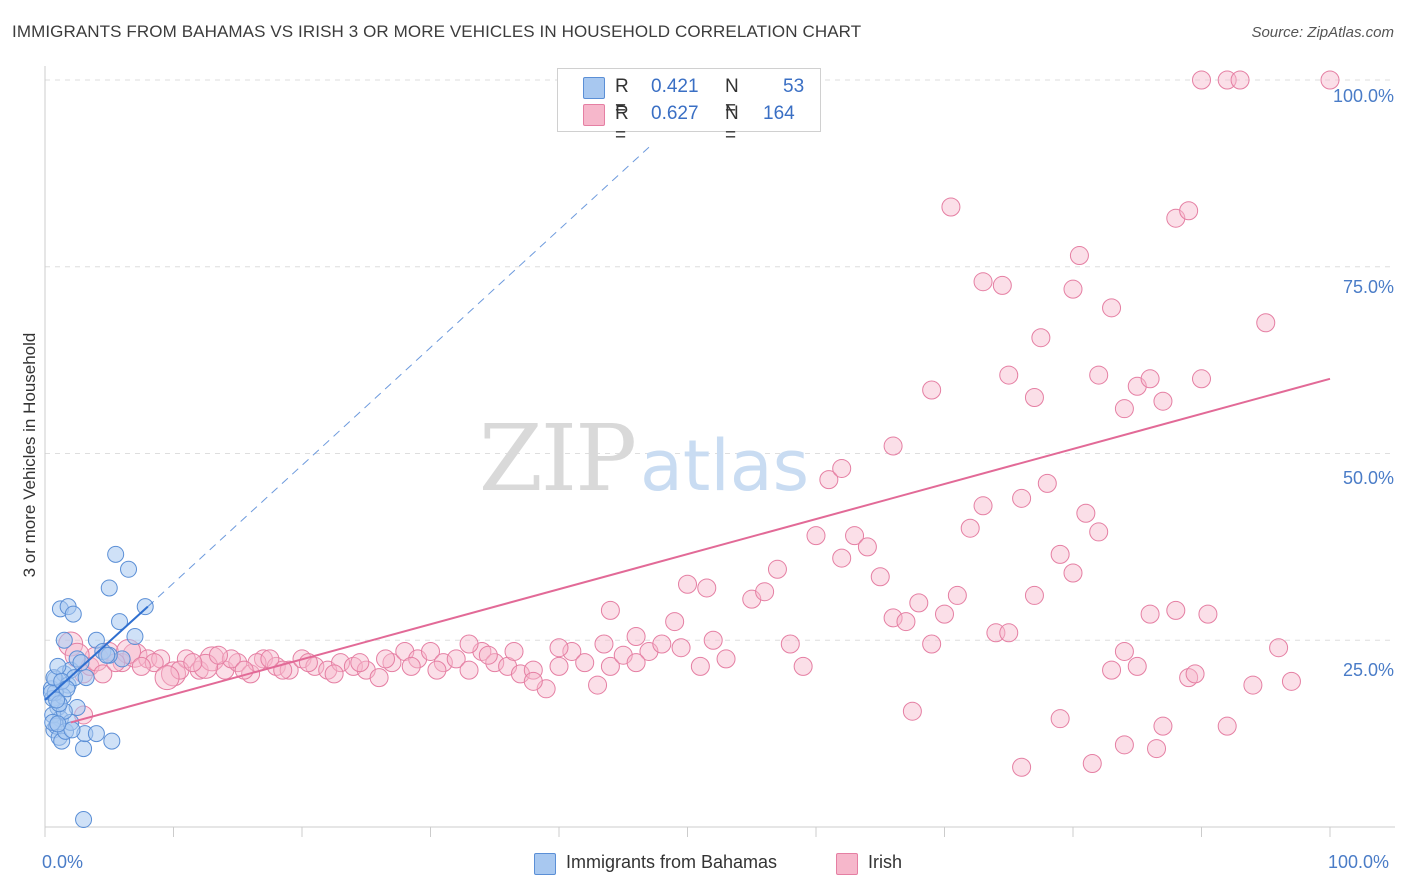 Image resolution: width=1406 pixels, height=892 pixels. I want to click on y-tick-label-50: 50.0%, so click(1368, 478).